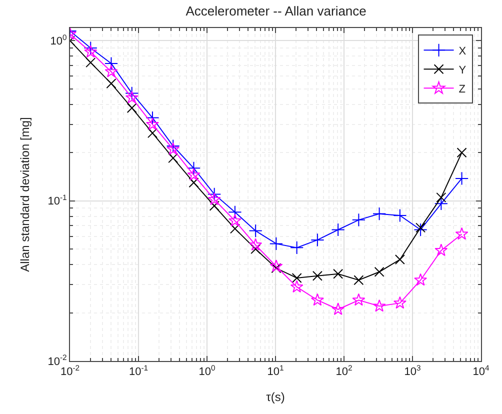 Image resolution: width=502 pixels, height=414 pixels. Describe the element at coordinates (344, 371) in the screenshot. I see `x-tick-label: 10$^{2}$` at that location.